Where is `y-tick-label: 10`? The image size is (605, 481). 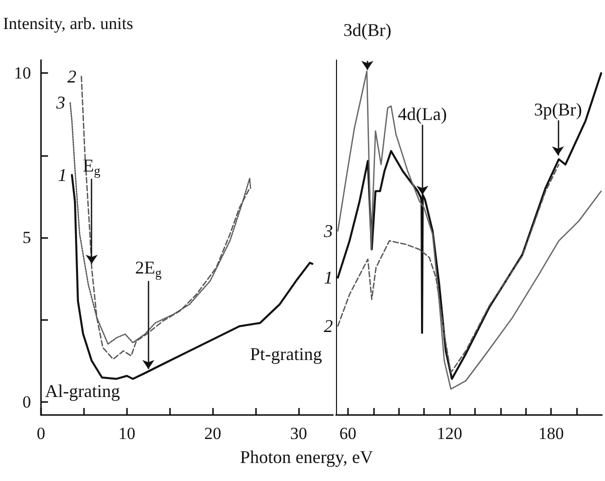 y-tick-label: 10 is located at coordinates (22, 73).